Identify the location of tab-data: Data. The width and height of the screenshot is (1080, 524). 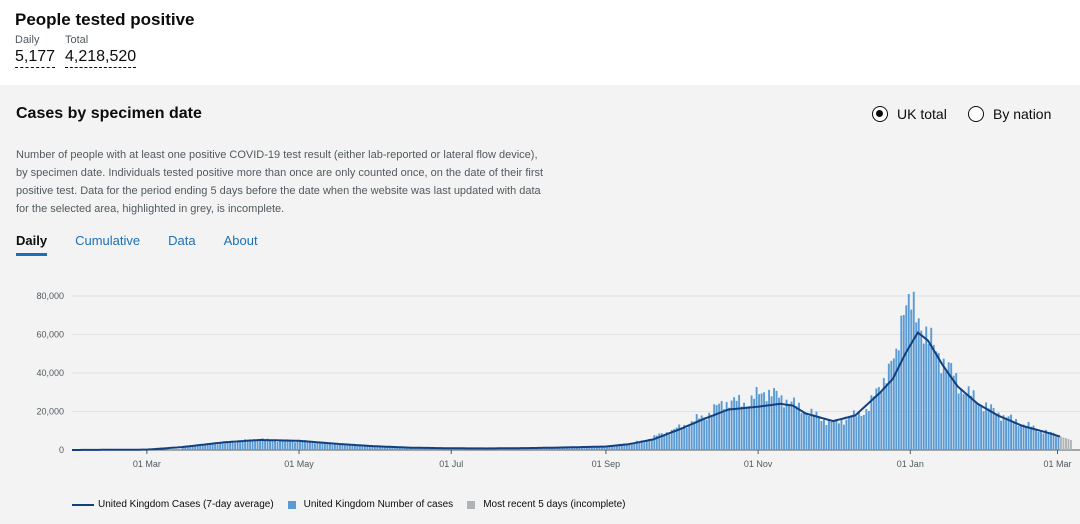
(182, 240).